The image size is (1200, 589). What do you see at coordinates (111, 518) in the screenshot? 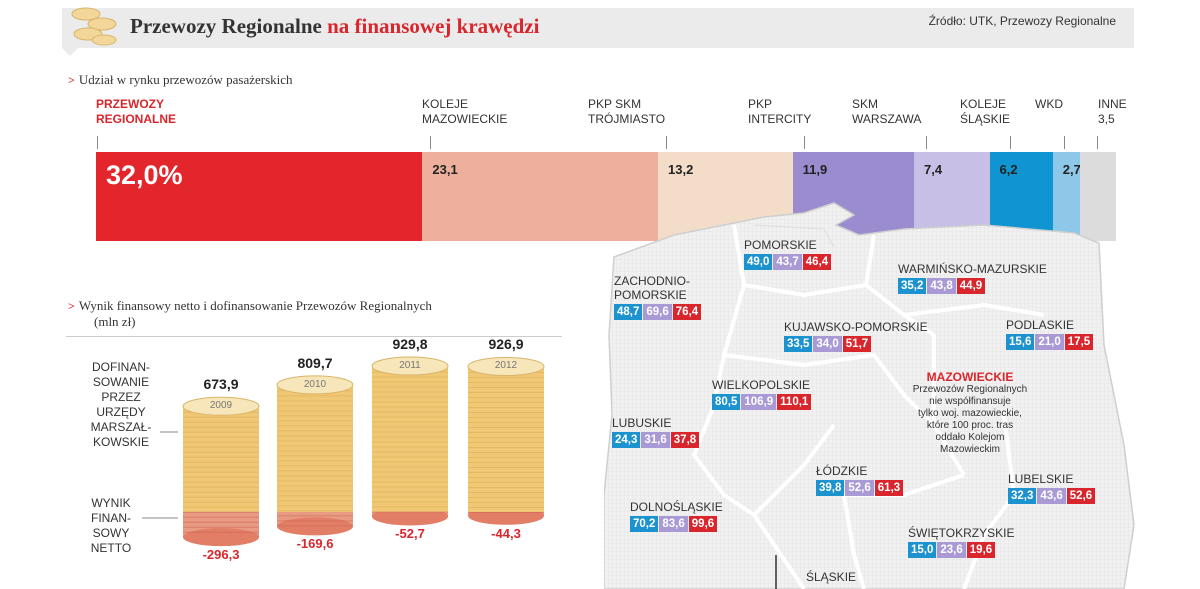
I see `legend-result-line: FINAN-` at bounding box center [111, 518].